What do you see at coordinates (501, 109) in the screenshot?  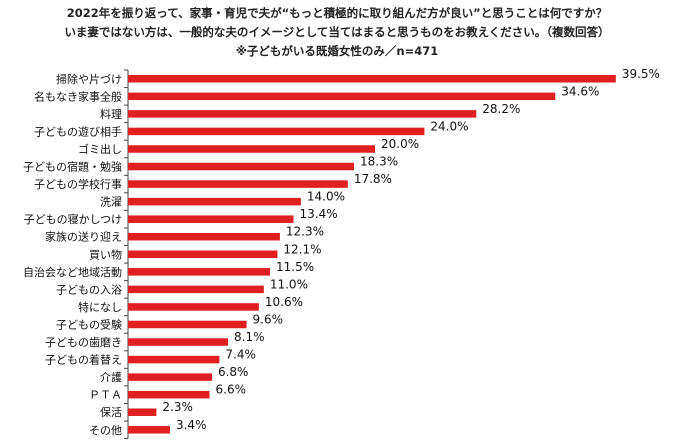 I see `value-label: 28.2%` at bounding box center [501, 109].